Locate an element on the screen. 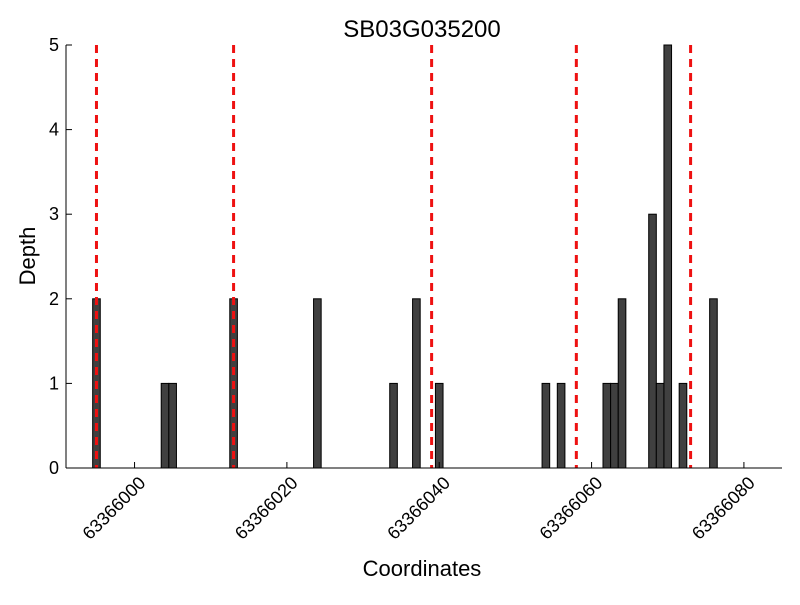 This screenshot has height=605, width=800. y-tick-label: 4 is located at coordinates (54, 130).